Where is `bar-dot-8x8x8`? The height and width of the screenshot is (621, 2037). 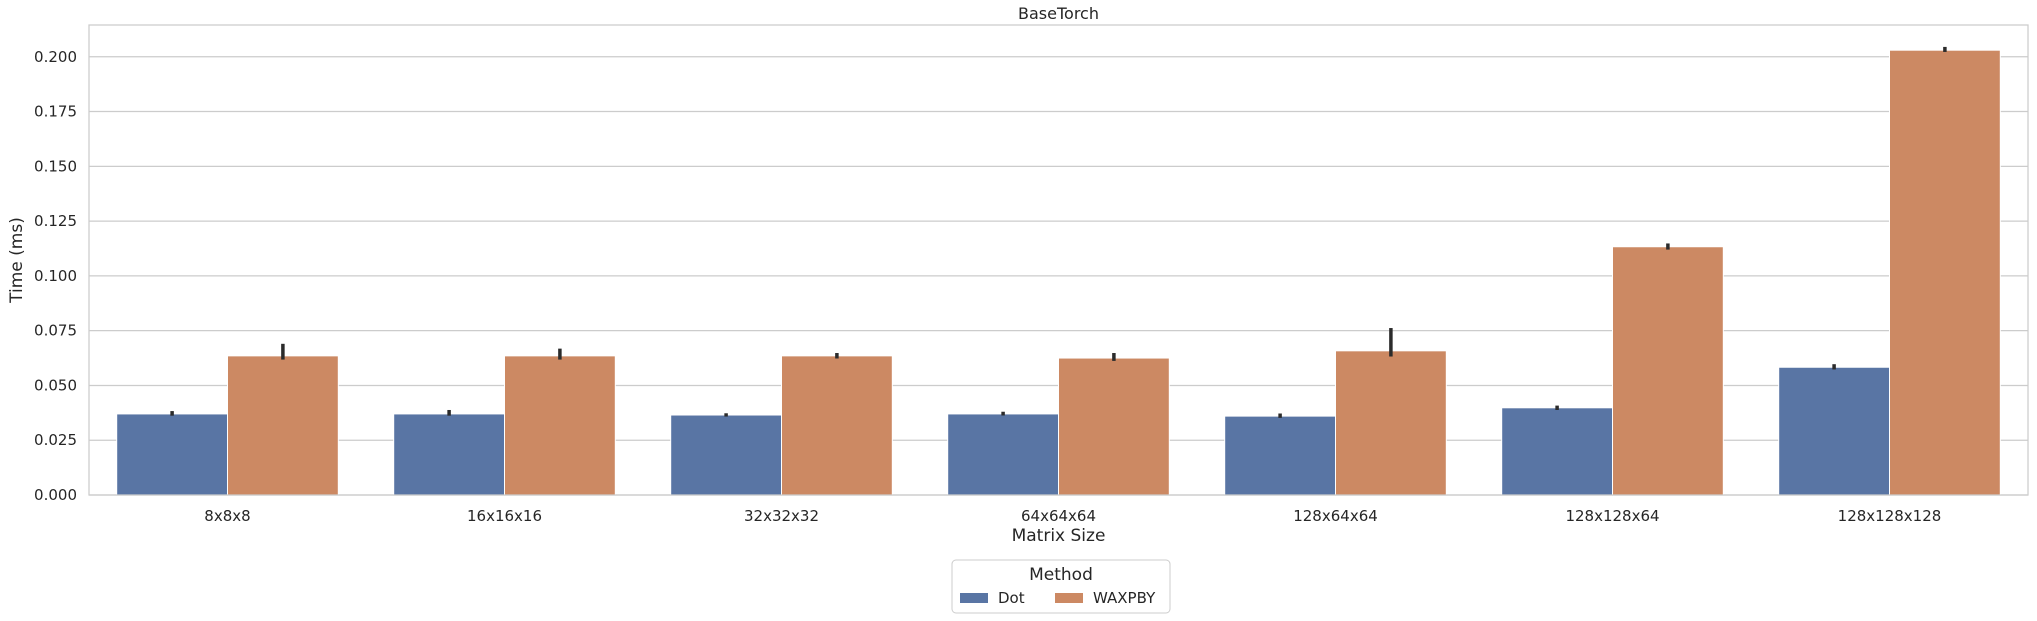 bar-dot-8x8x8 is located at coordinates (172, 454).